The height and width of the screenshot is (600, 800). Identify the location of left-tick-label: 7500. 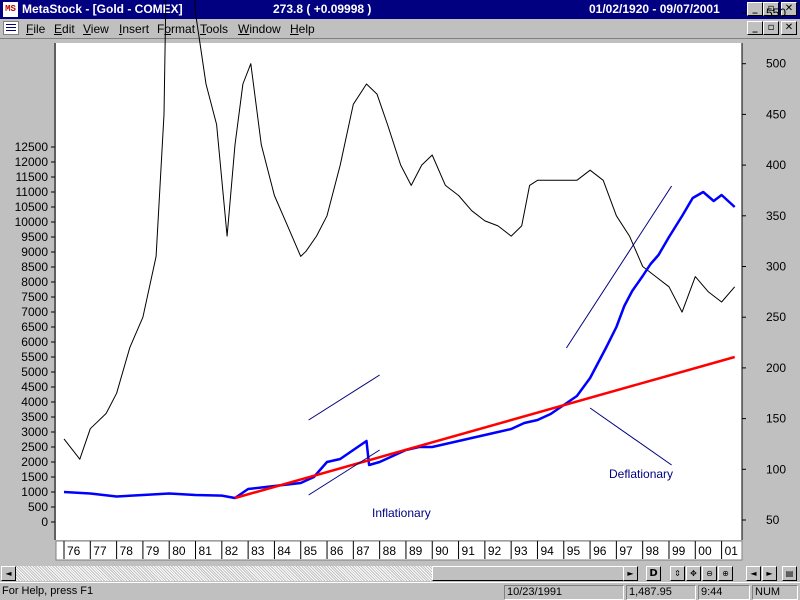
(34, 297).